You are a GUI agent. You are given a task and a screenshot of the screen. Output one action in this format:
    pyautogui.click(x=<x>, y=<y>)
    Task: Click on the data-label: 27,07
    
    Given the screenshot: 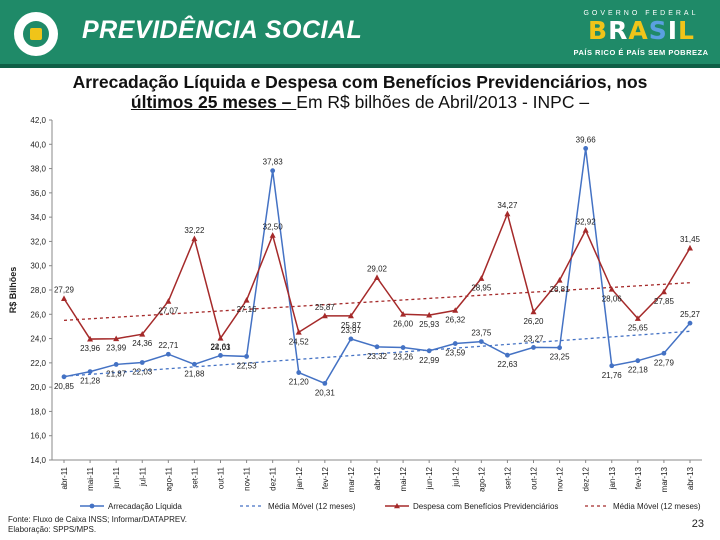 What is the action you would take?
    pyautogui.click(x=168, y=310)
    